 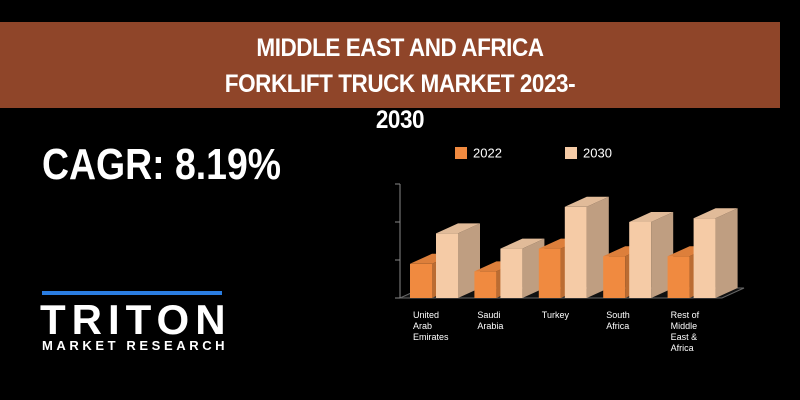 What do you see at coordinates (555, 315) in the screenshot?
I see `x-tick-label: Turkey` at bounding box center [555, 315].